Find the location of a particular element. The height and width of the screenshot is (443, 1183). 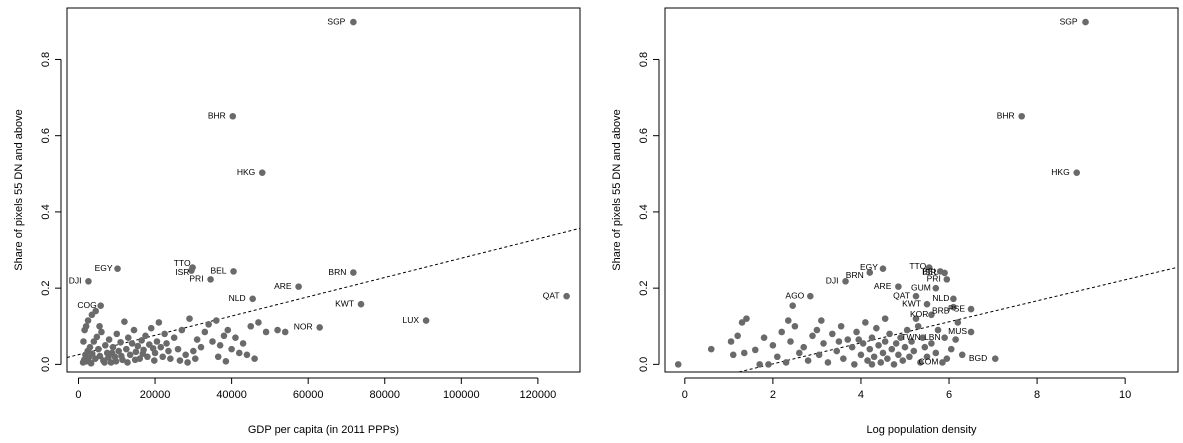

point-isr is located at coordinates (944, 273).